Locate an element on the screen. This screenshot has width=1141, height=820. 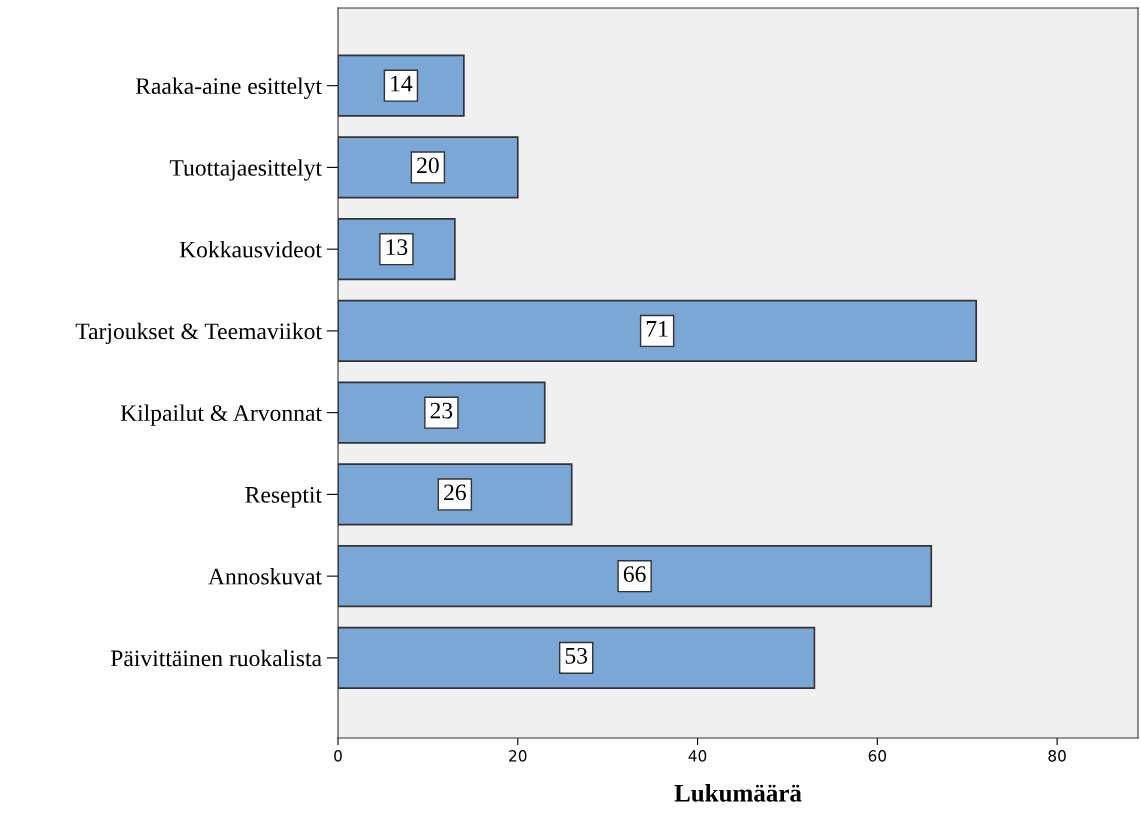
x-axis-title: Lukumäärä is located at coordinates (738, 793).